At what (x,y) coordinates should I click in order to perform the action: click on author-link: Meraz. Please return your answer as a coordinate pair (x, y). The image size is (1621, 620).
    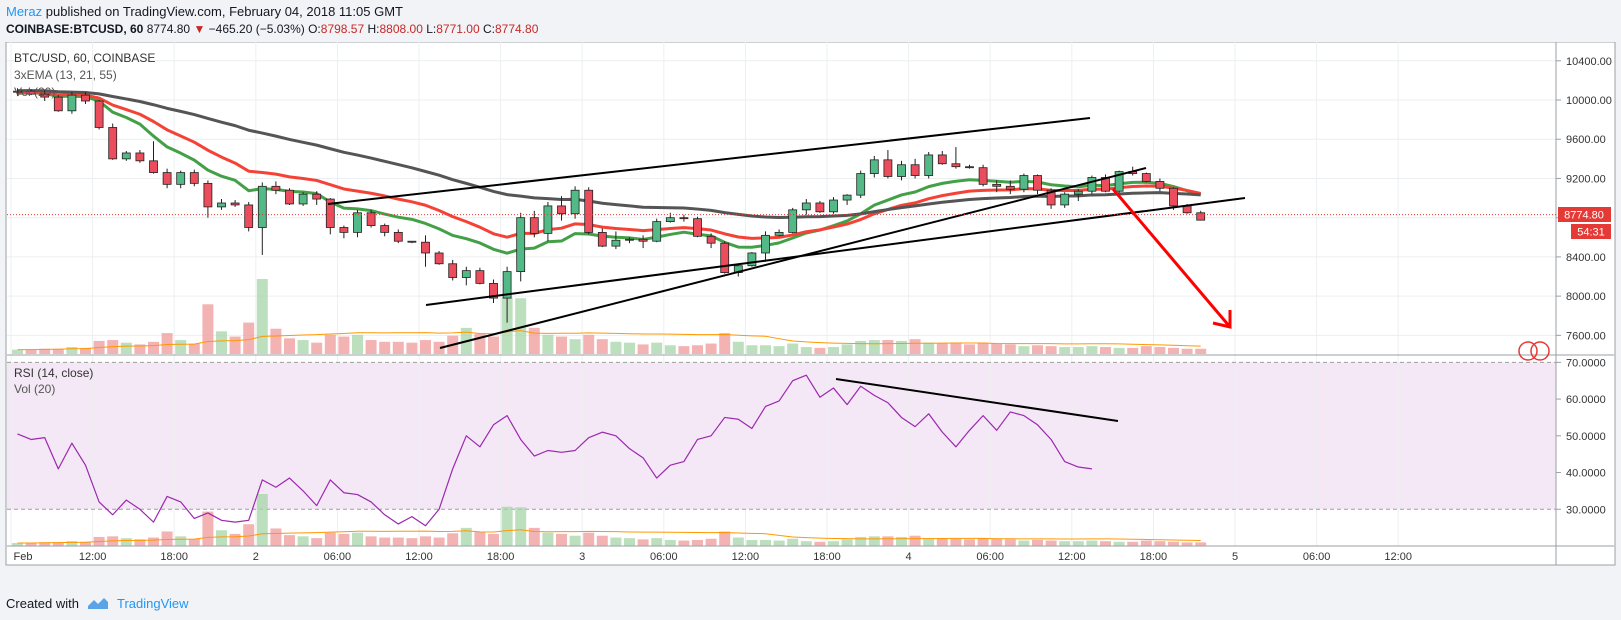
    Looking at the image, I should click on (24, 11).